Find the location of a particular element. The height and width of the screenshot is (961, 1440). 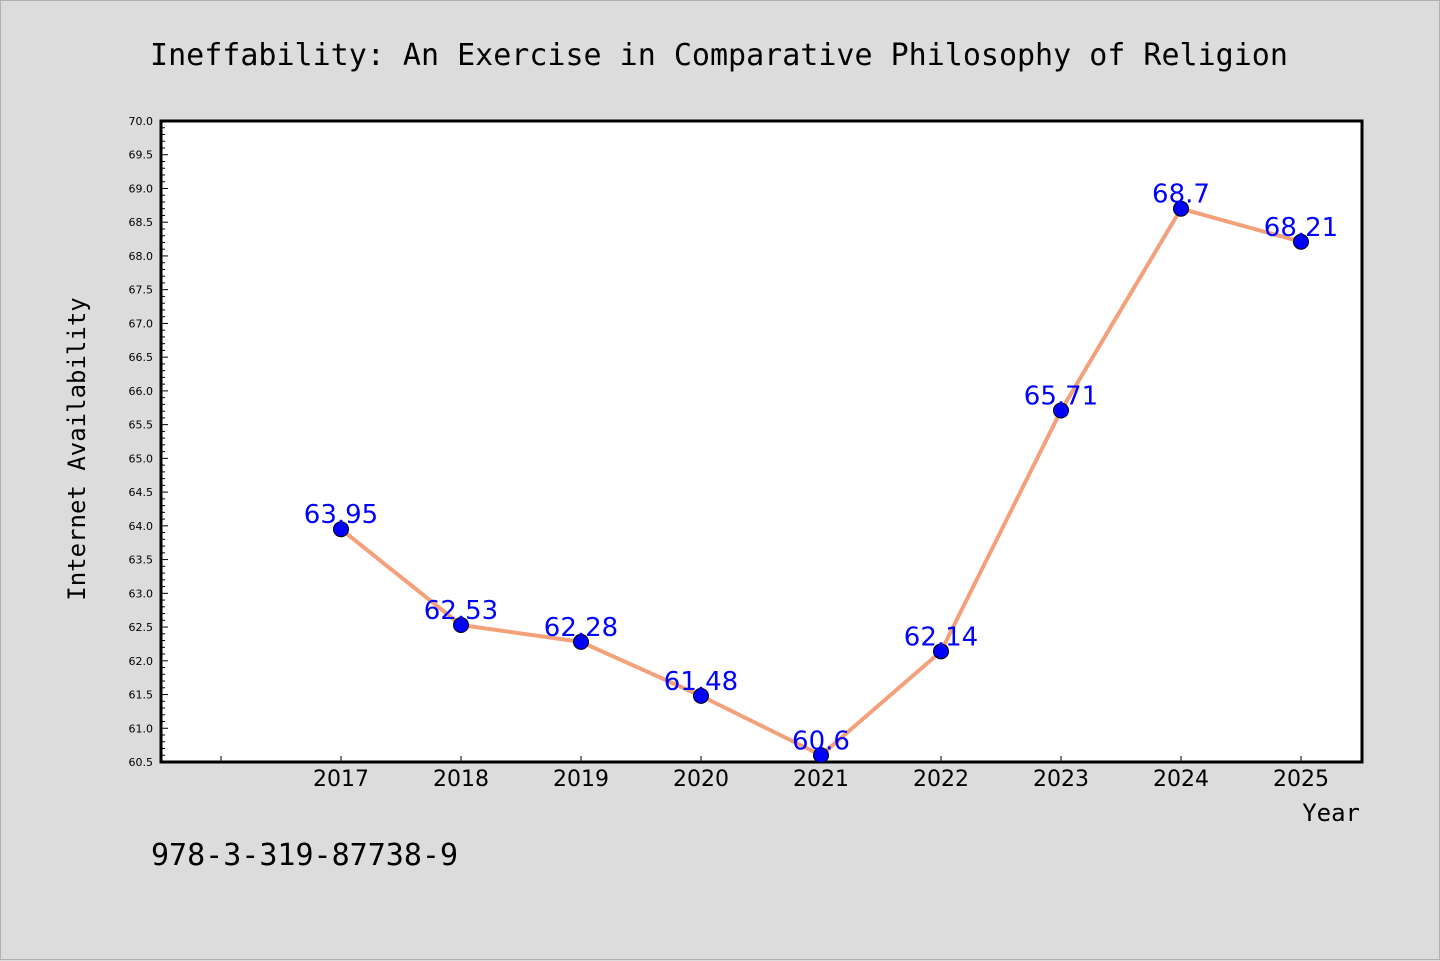

data-label: 62.14 is located at coordinates (941, 637).